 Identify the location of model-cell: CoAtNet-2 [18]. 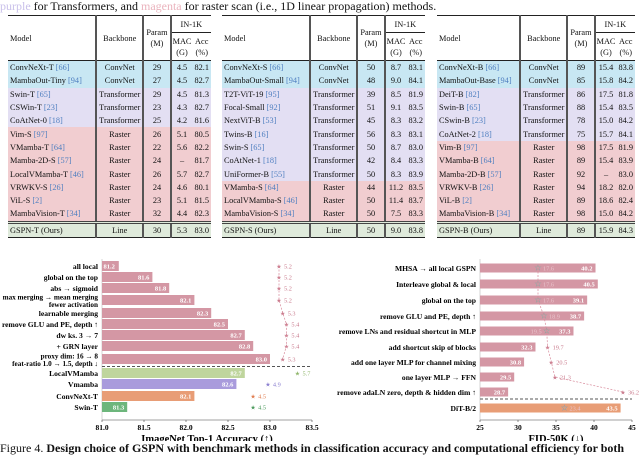
(479, 134).